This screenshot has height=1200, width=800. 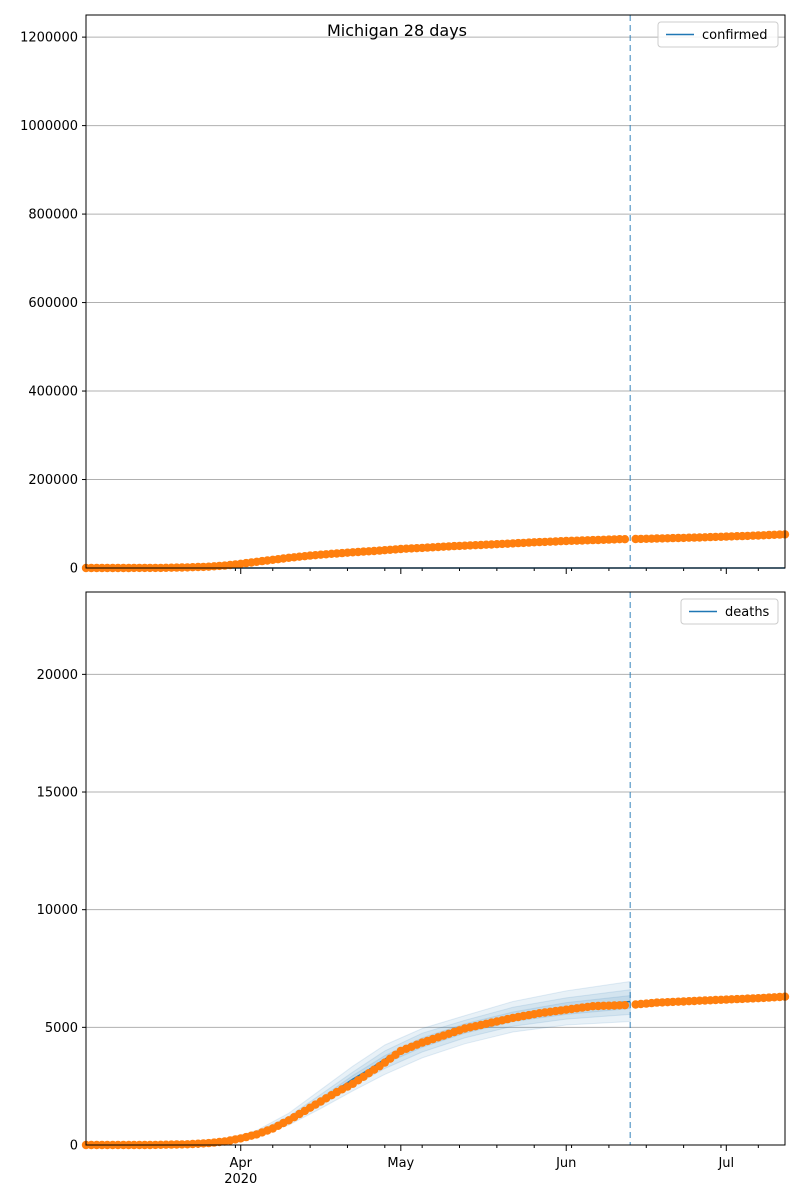 What do you see at coordinates (240, 1179) in the screenshot?
I see `x-year-label: 2020` at bounding box center [240, 1179].